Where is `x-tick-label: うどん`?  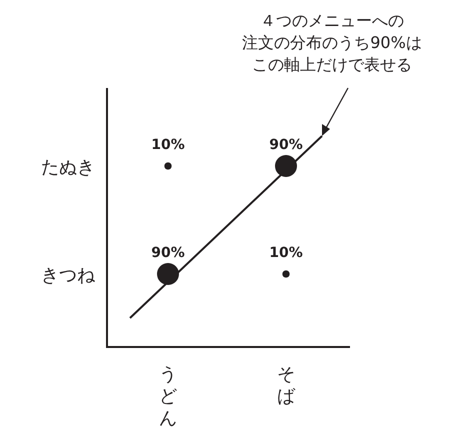 x-tick-label: うどん is located at coordinates (168, 396).